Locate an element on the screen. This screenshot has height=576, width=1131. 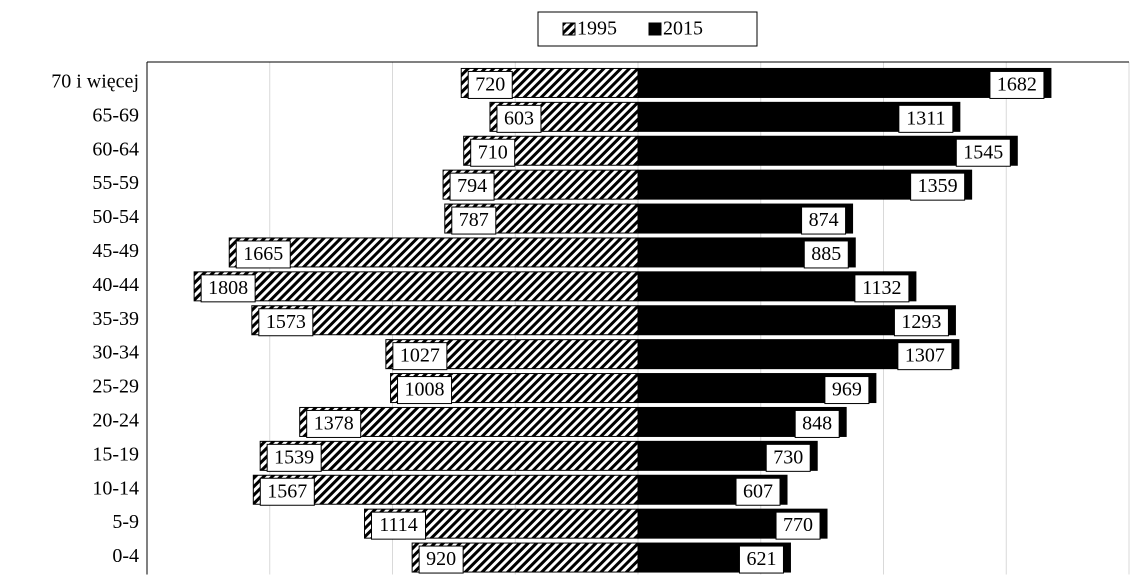
value-label: 920 is located at coordinates (441, 559).